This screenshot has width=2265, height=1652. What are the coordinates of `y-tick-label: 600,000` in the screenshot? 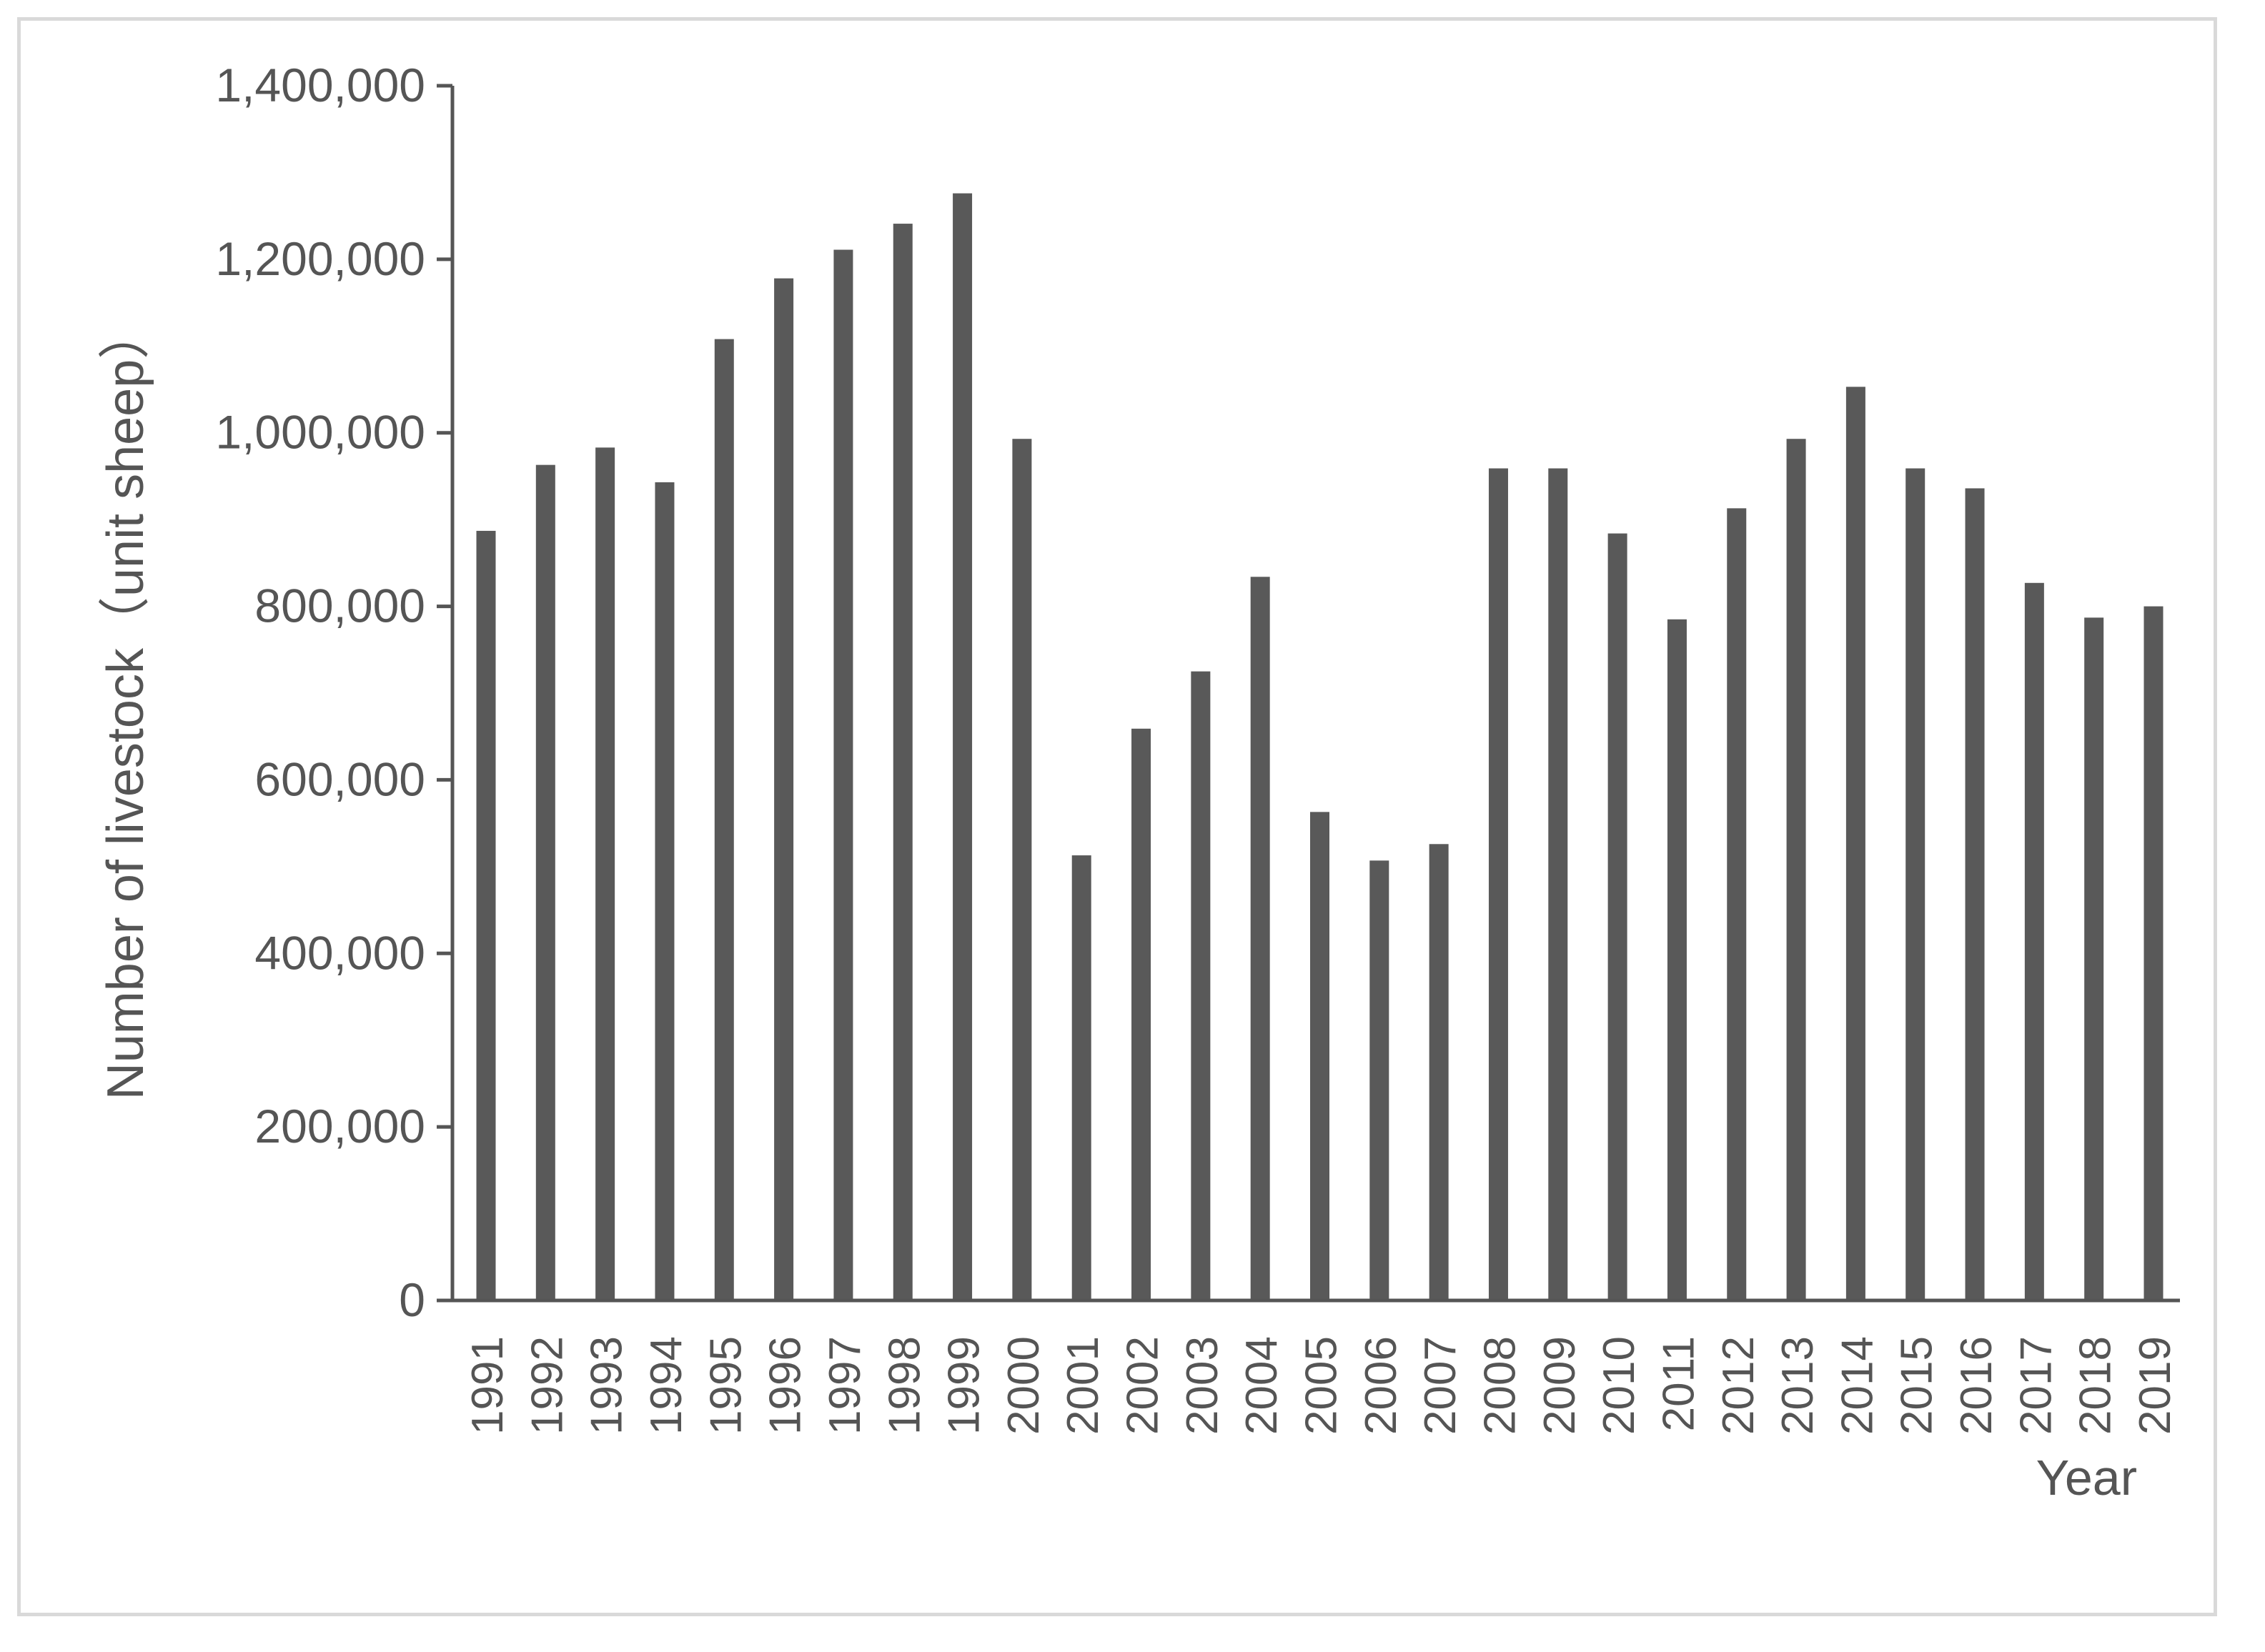 It's located at (339, 778).